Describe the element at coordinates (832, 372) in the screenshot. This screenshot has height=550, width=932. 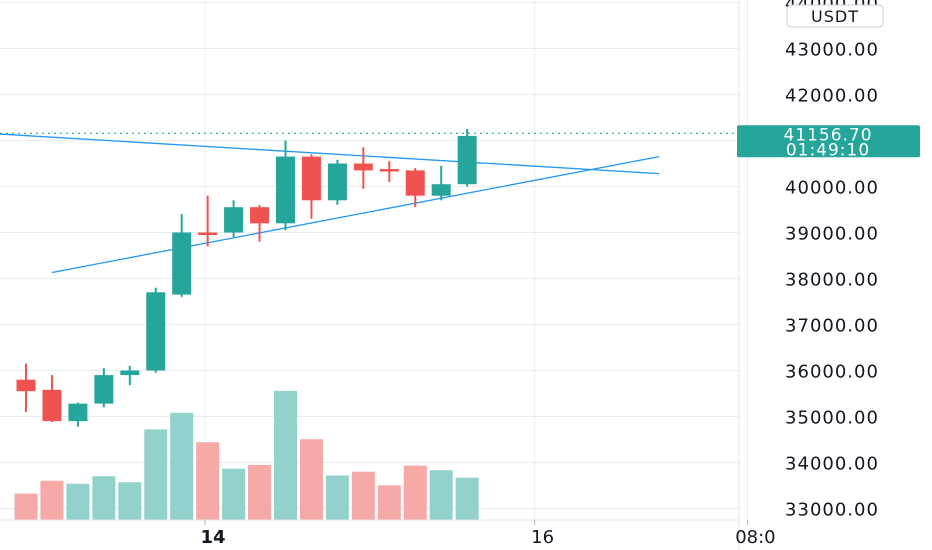
I see `y-tick-label: 36000.00` at that location.